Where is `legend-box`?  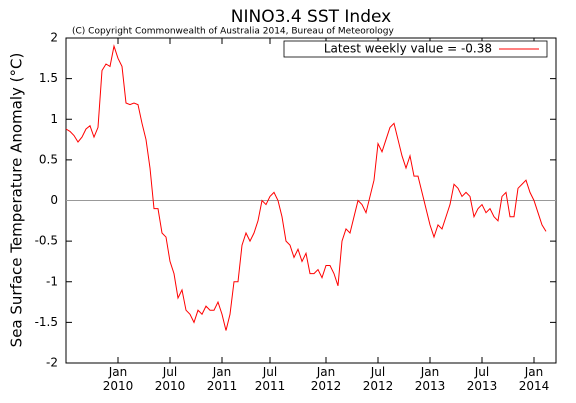
legend-box is located at coordinates (415, 49).